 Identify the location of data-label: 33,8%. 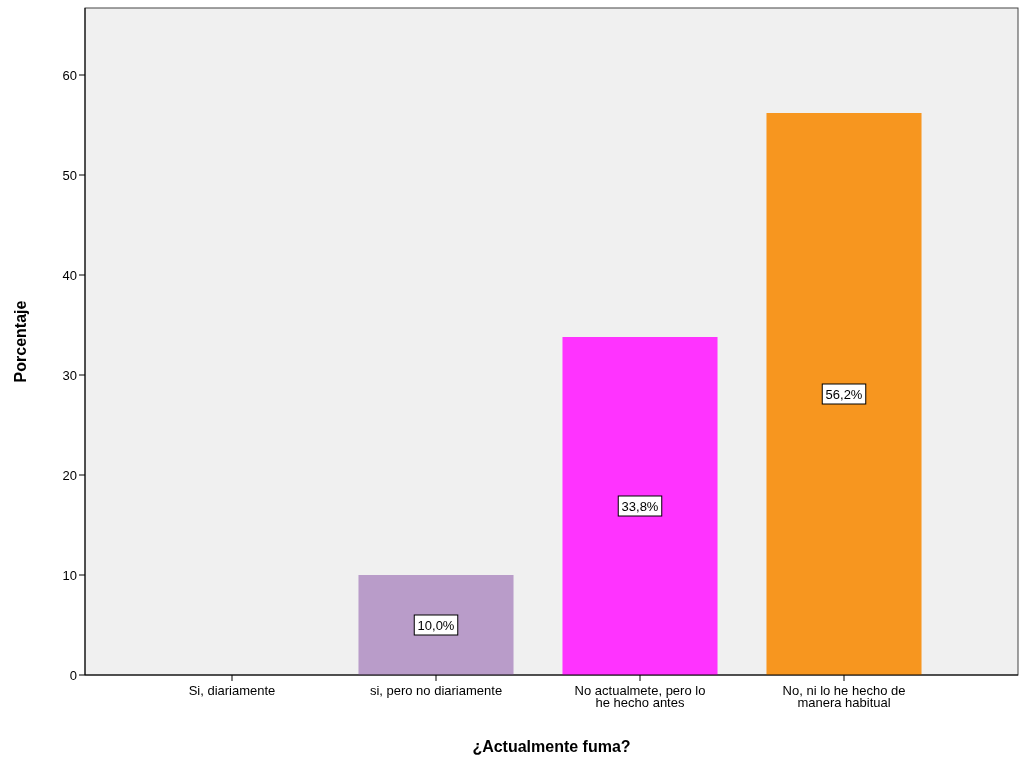
(640, 506).